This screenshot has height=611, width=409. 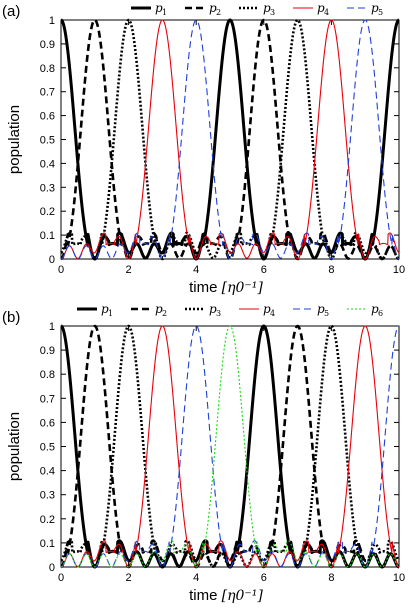 What do you see at coordinates (380, 313) in the screenshot?
I see `legend-label-sub-p6: 6` at bounding box center [380, 313].